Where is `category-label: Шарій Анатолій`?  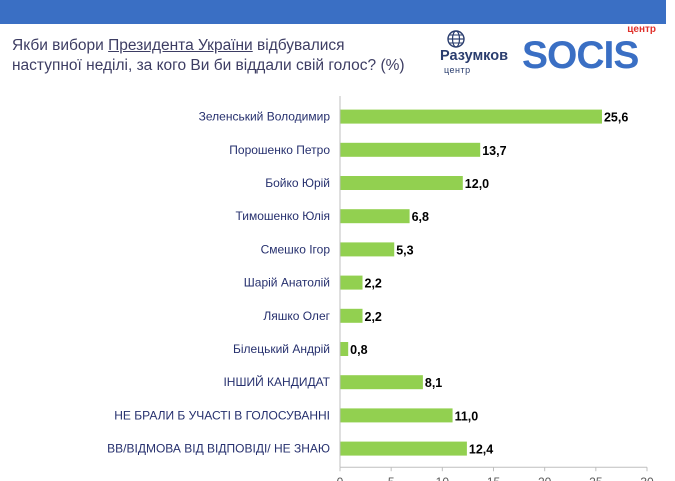 category-label: Шарій Анатолій is located at coordinates (287, 283).